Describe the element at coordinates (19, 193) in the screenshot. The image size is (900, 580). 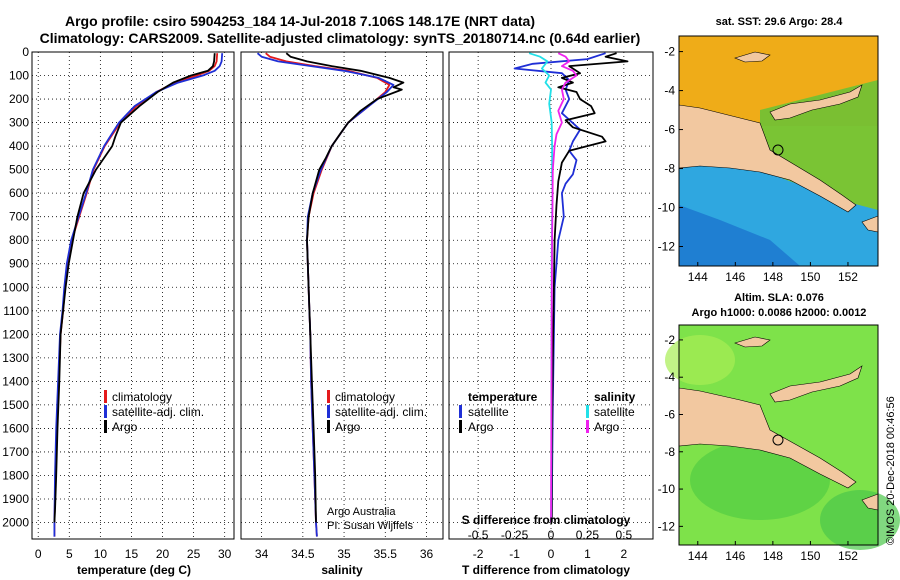
I see `depth-tick-label: 600` at that location.